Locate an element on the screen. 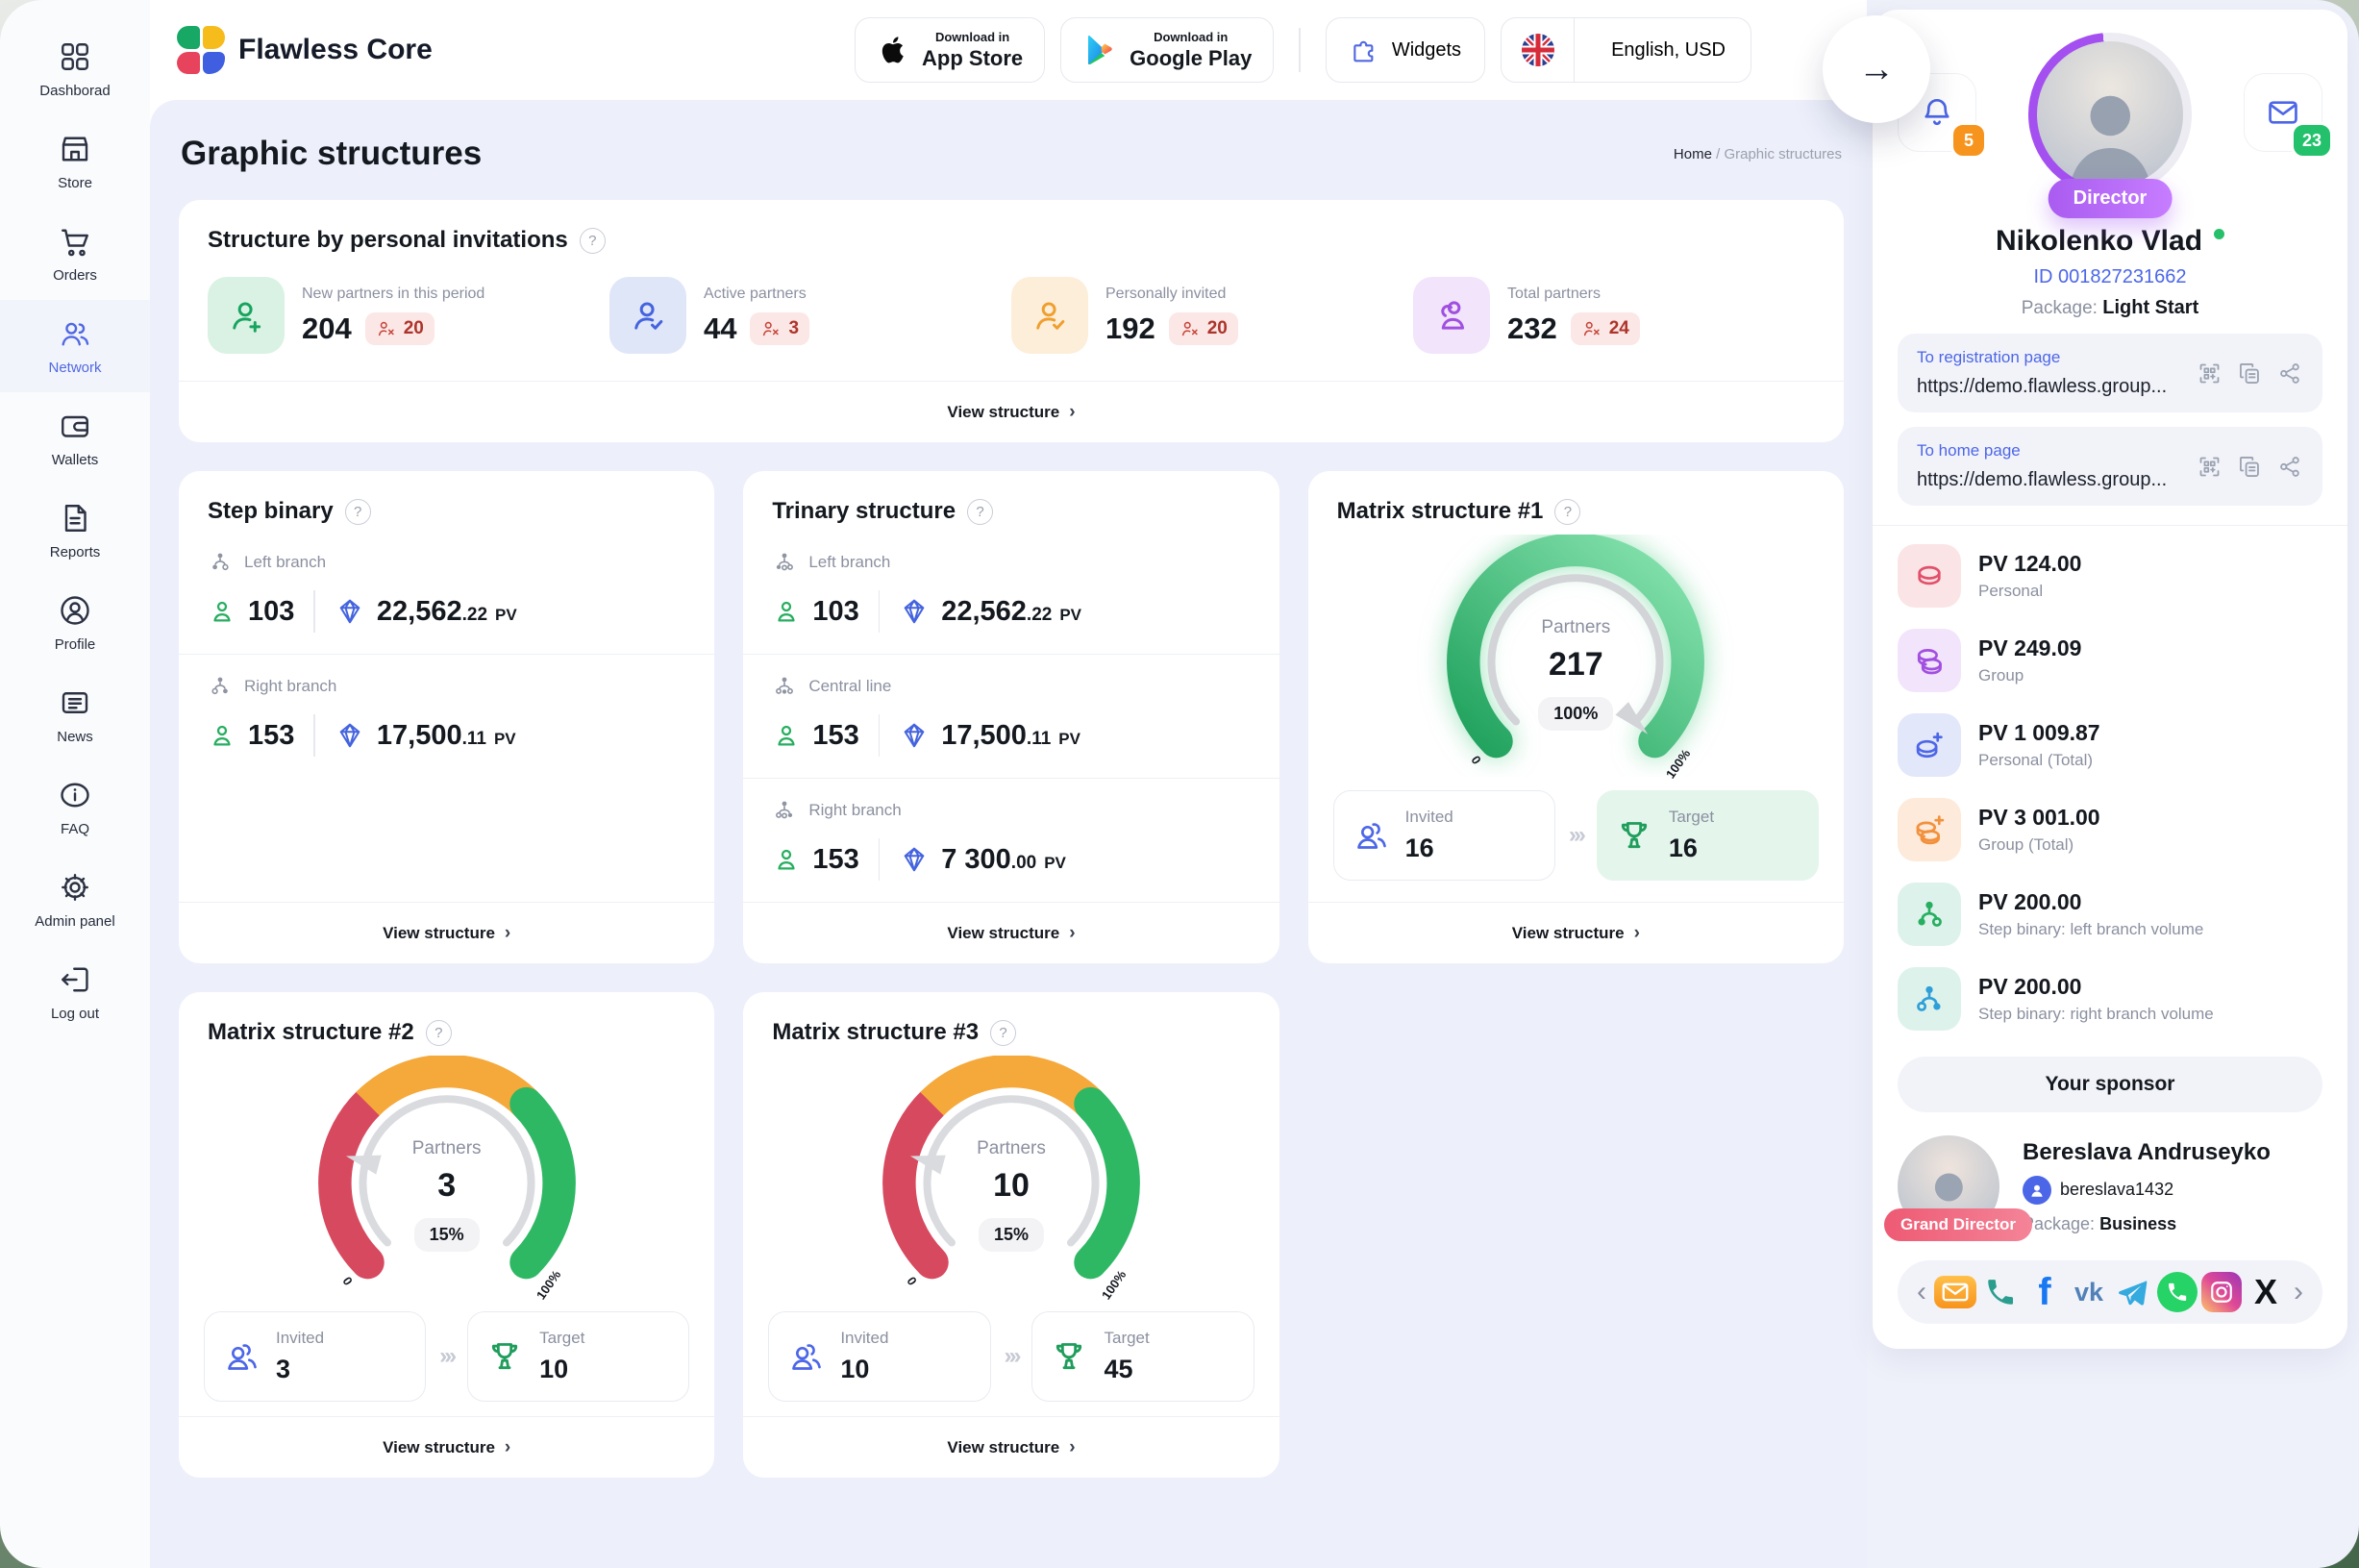 This screenshot has width=2359, height=1568. sidebar-item-dashboard: Dashborad is located at coordinates (75, 69).